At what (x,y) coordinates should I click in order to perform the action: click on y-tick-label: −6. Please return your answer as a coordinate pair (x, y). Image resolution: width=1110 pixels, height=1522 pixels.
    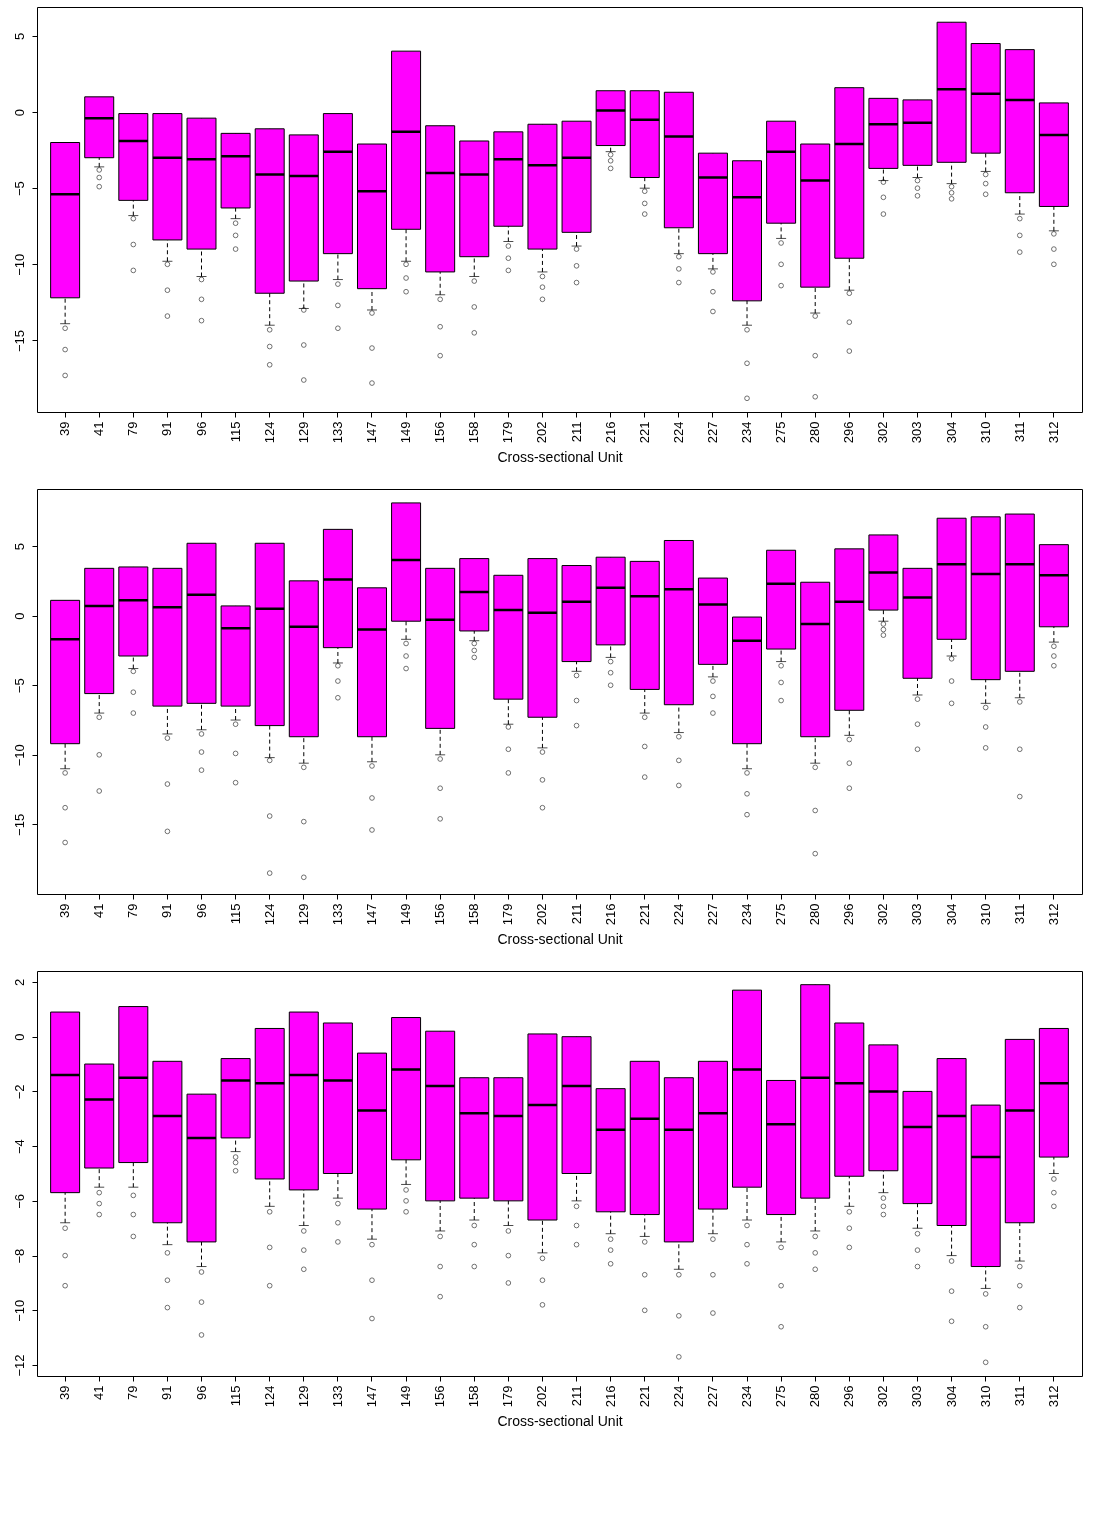
    Looking at the image, I should click on (19, 1201).